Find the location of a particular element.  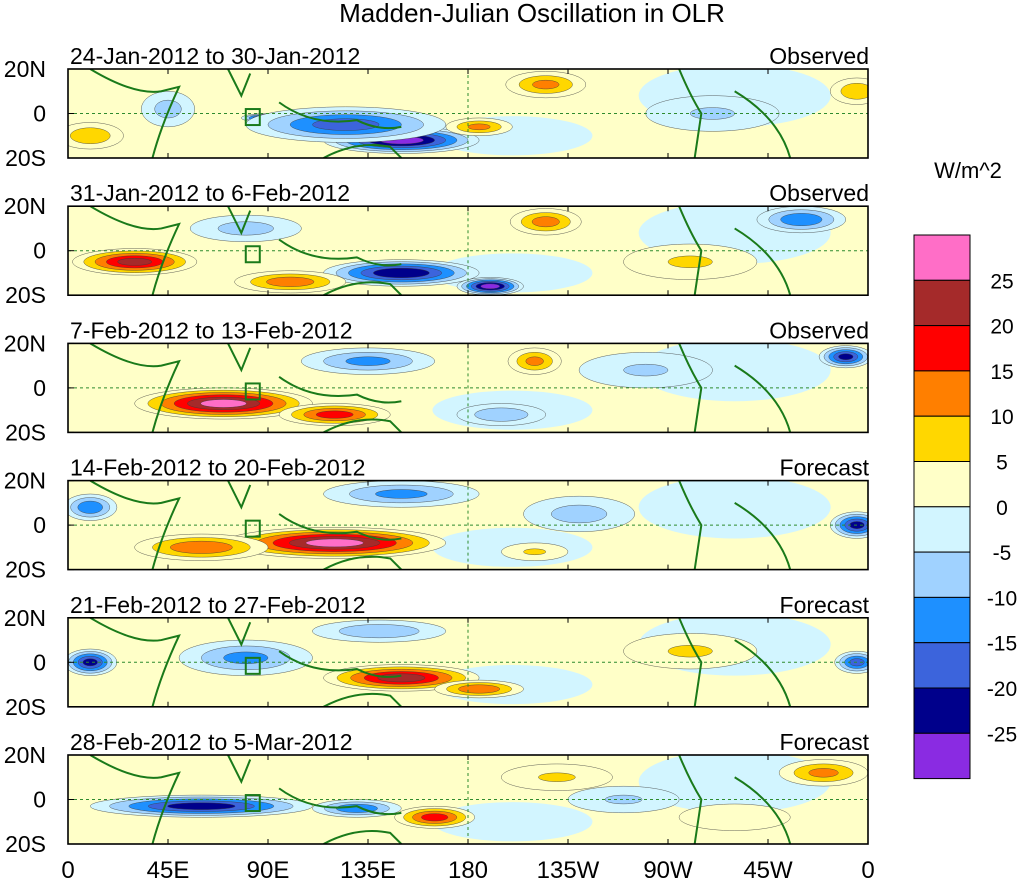

colorbar-tick-label: 10 is located at coordinates (1001, 417).